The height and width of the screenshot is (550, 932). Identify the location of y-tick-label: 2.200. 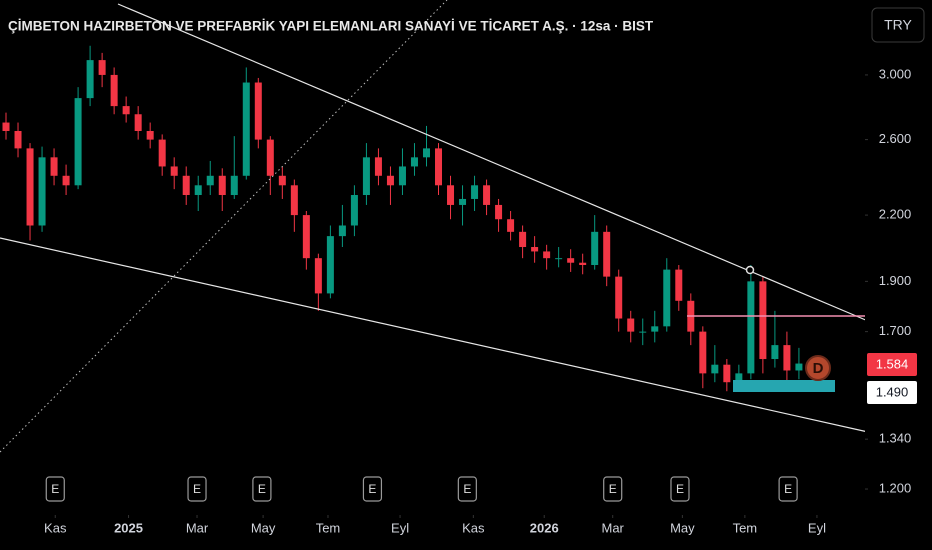
(895, 214).